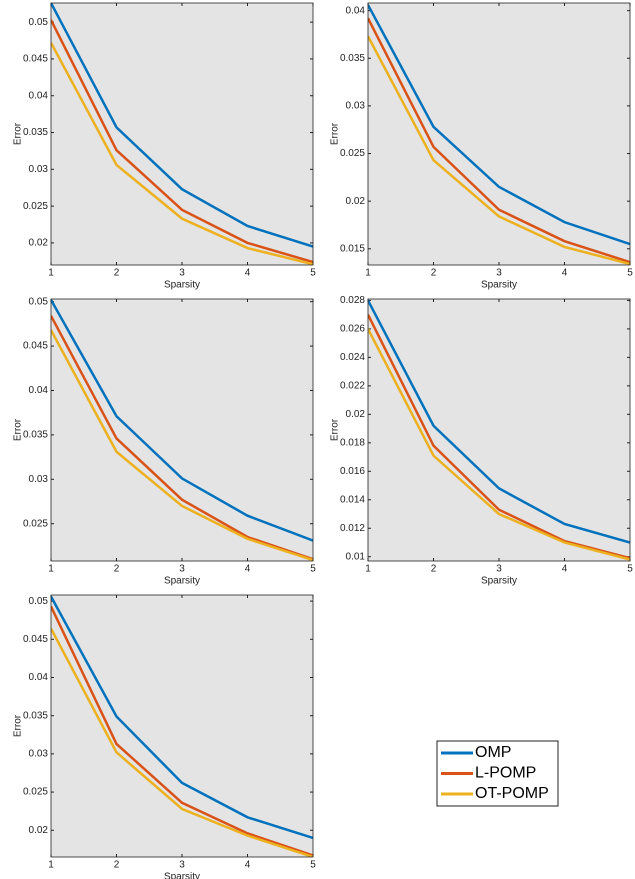 The width and height of the screenshot is (635, 879). I want to click on y-tick-label: 0.016, so click(352, 471).